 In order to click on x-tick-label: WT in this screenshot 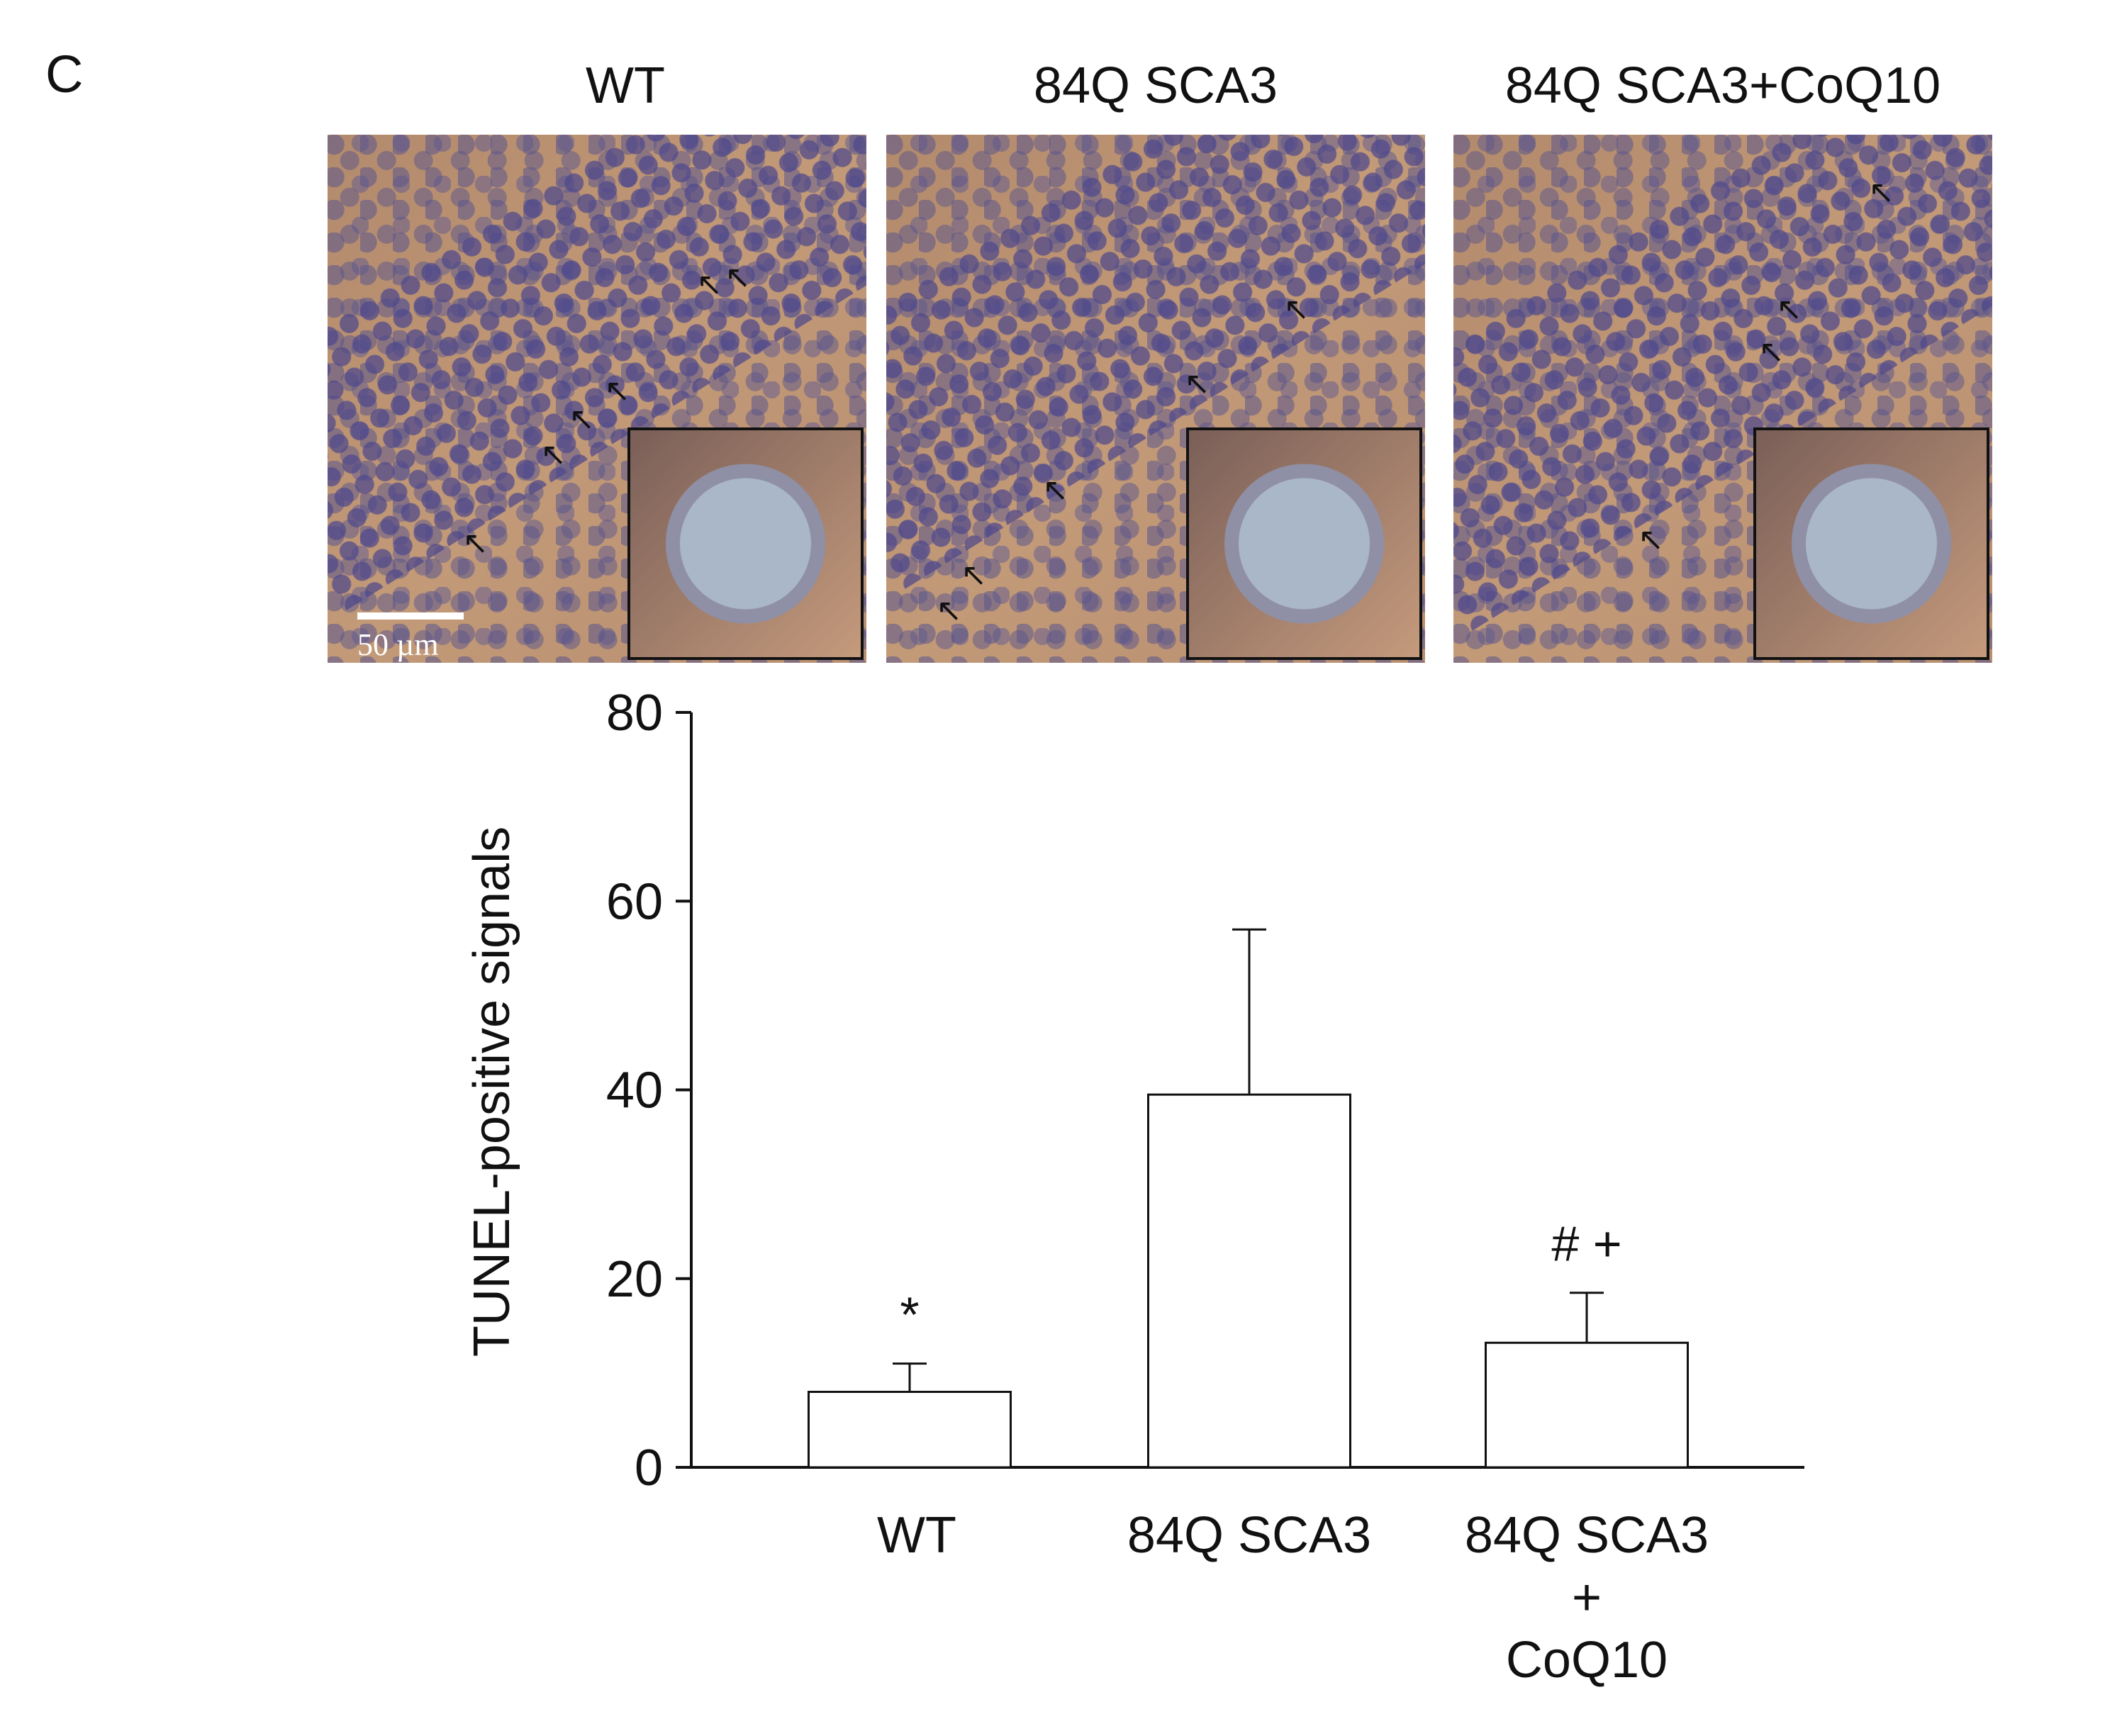, I will do `click(917, 1535)`.